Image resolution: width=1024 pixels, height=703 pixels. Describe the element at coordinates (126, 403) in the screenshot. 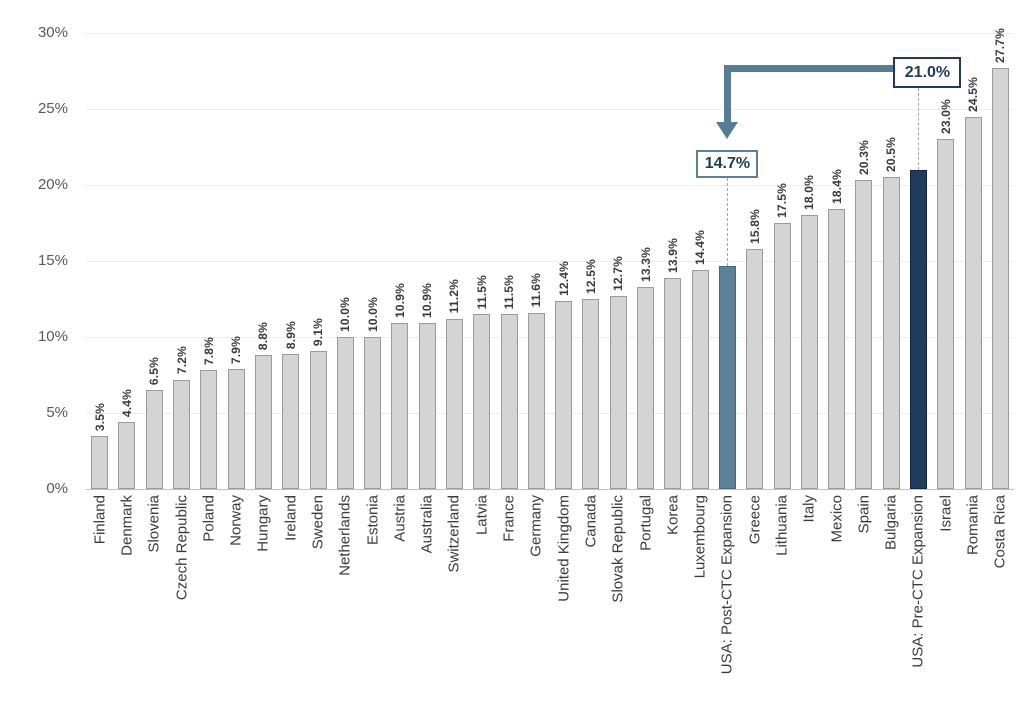

I see `bar-value-label: 4.4%` at that location.